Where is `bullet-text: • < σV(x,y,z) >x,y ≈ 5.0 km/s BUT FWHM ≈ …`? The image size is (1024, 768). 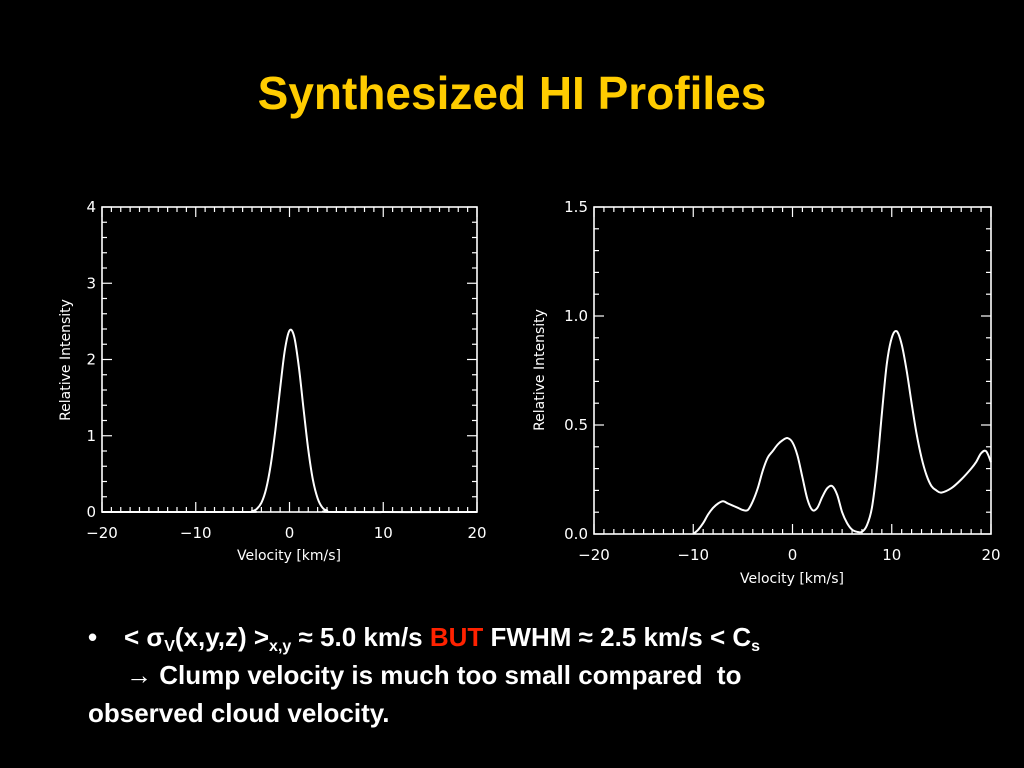
bullet-text: • < σV(x,y,z) >x,y ≈ 5.0 km/s BUT FWHM ≈ … is located at coordinates (538, 675).